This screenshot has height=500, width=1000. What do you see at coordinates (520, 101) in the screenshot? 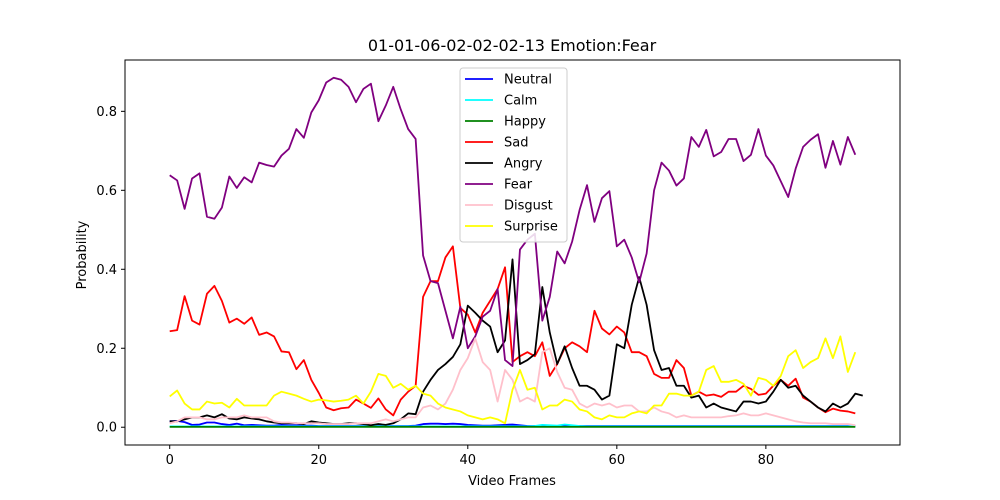
I see `legend-label-calm: Calm` at bounding box center [520, 101].